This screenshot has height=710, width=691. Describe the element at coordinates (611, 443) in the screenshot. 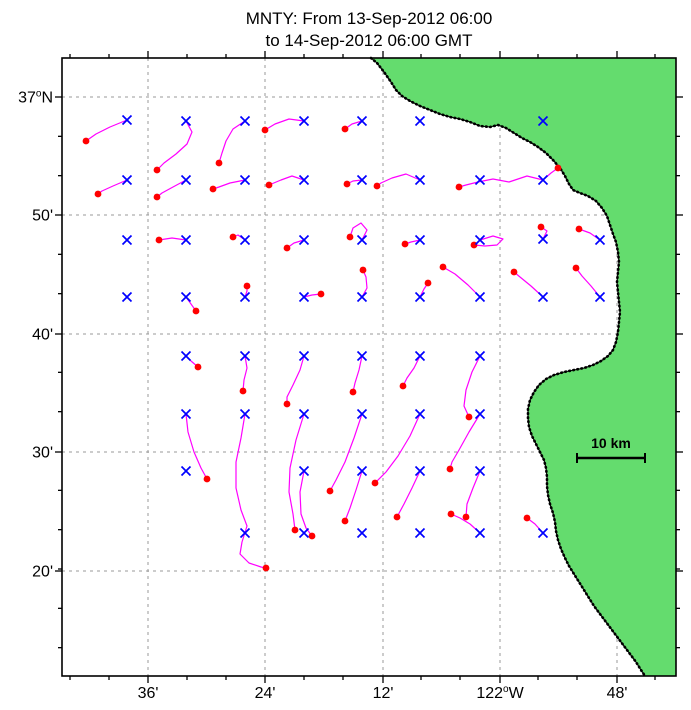

I see `scale-bar-label: 10 km` at that location.